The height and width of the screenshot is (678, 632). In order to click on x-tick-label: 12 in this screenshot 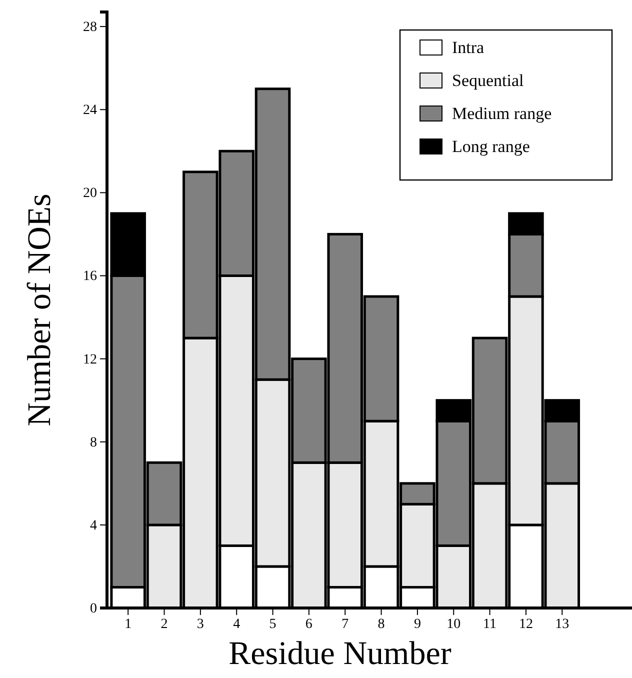, I will do `click(525, 624)`.